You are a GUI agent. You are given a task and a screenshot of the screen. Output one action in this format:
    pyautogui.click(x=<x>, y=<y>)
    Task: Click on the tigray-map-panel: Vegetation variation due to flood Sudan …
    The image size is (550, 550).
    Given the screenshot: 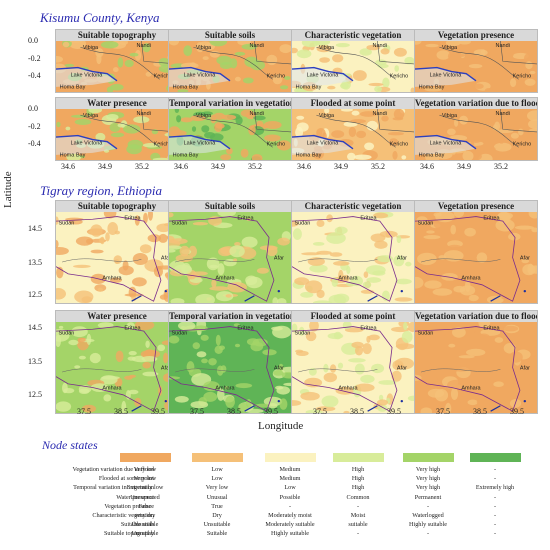 What is the action you would take?
    pyautogui.click(x=476, y=362)
    